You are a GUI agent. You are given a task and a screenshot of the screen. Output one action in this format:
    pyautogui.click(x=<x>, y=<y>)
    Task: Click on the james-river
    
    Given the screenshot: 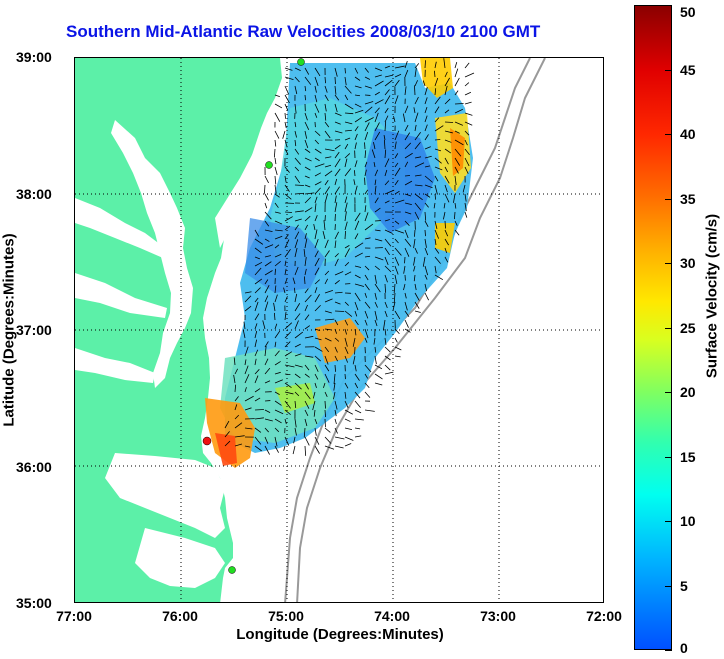 What is the action you would take?
    pyautogui.click(x=115, y=365)
    